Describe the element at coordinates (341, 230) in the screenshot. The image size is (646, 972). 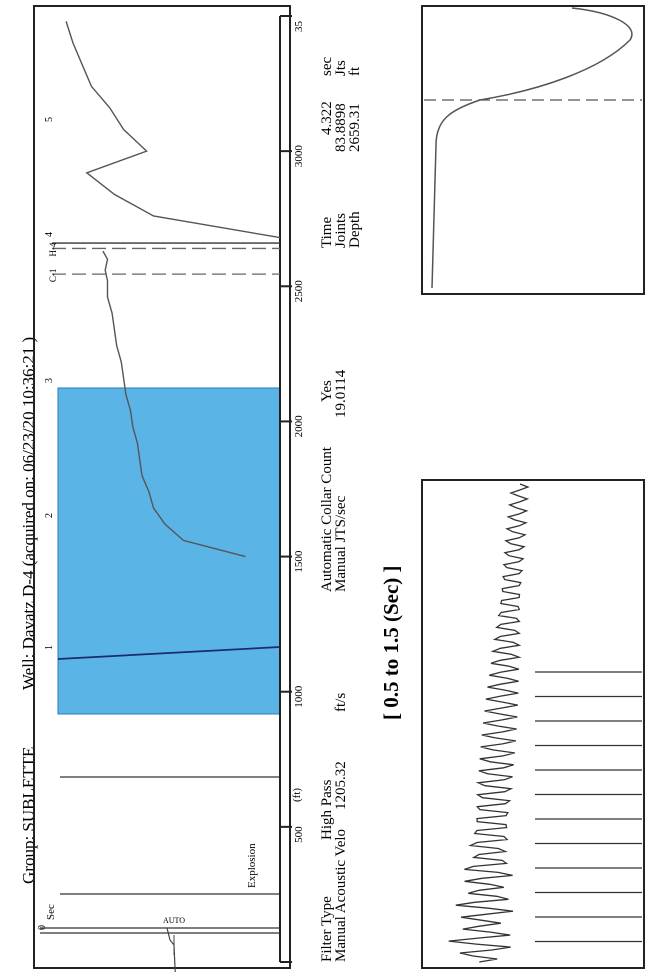
I see `joints-label: Joints` at that location.